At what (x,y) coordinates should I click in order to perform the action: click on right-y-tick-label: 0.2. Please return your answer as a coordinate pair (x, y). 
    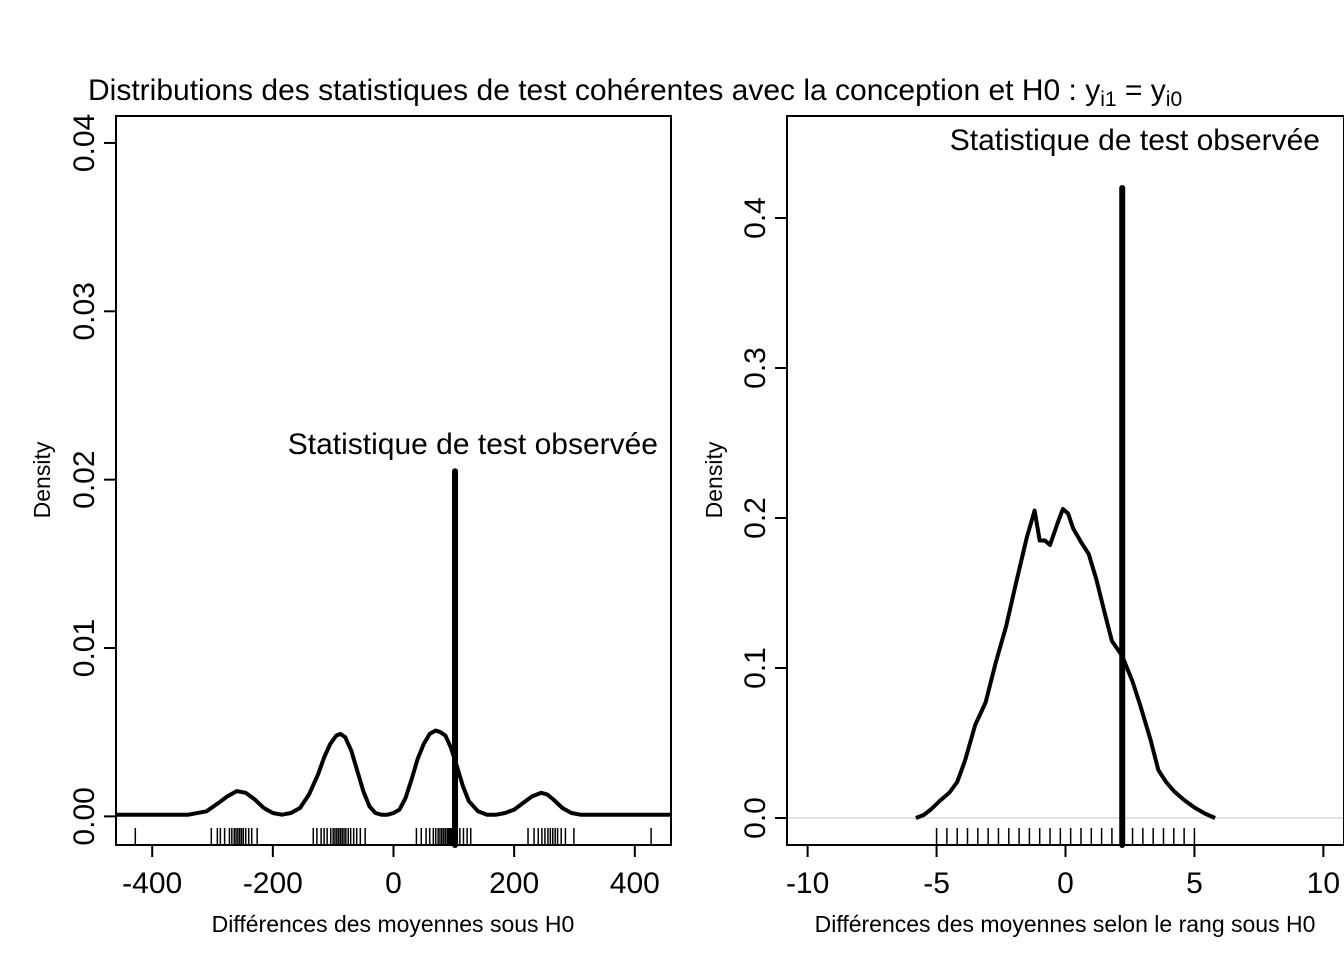
    Looking at the image, I should click on (755, 518).